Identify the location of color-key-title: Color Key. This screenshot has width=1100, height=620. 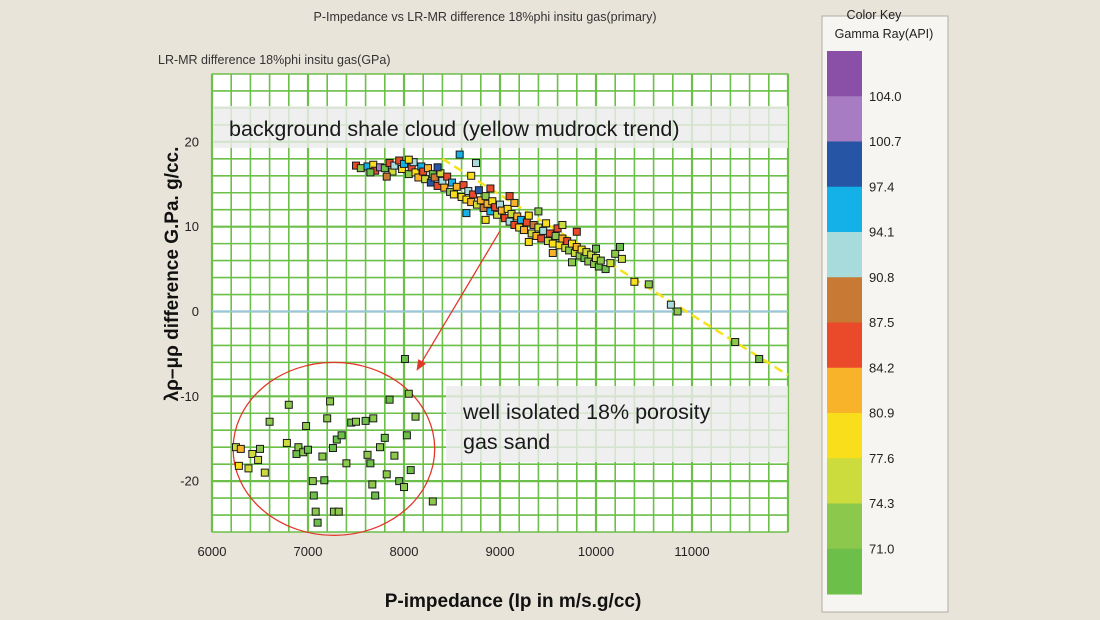
(875, 15).